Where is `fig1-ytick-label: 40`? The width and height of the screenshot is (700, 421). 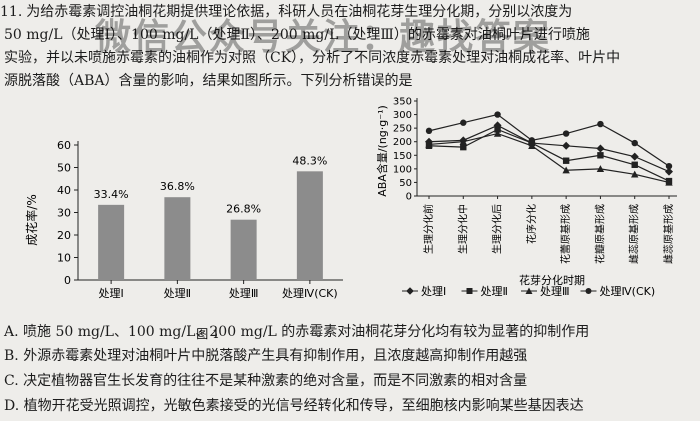 fig1-ytick-label: 40 is located at coordinates (64, 190).